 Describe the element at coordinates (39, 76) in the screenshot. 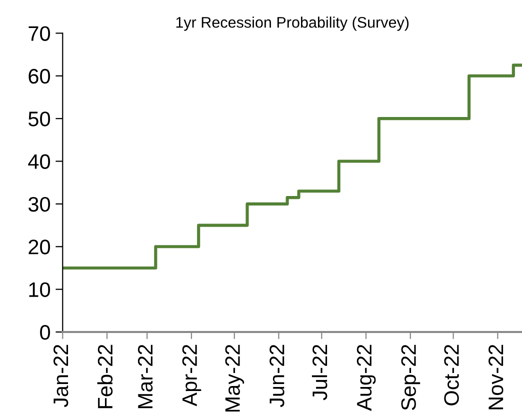

I see `y-tick-label: 60` at that location.